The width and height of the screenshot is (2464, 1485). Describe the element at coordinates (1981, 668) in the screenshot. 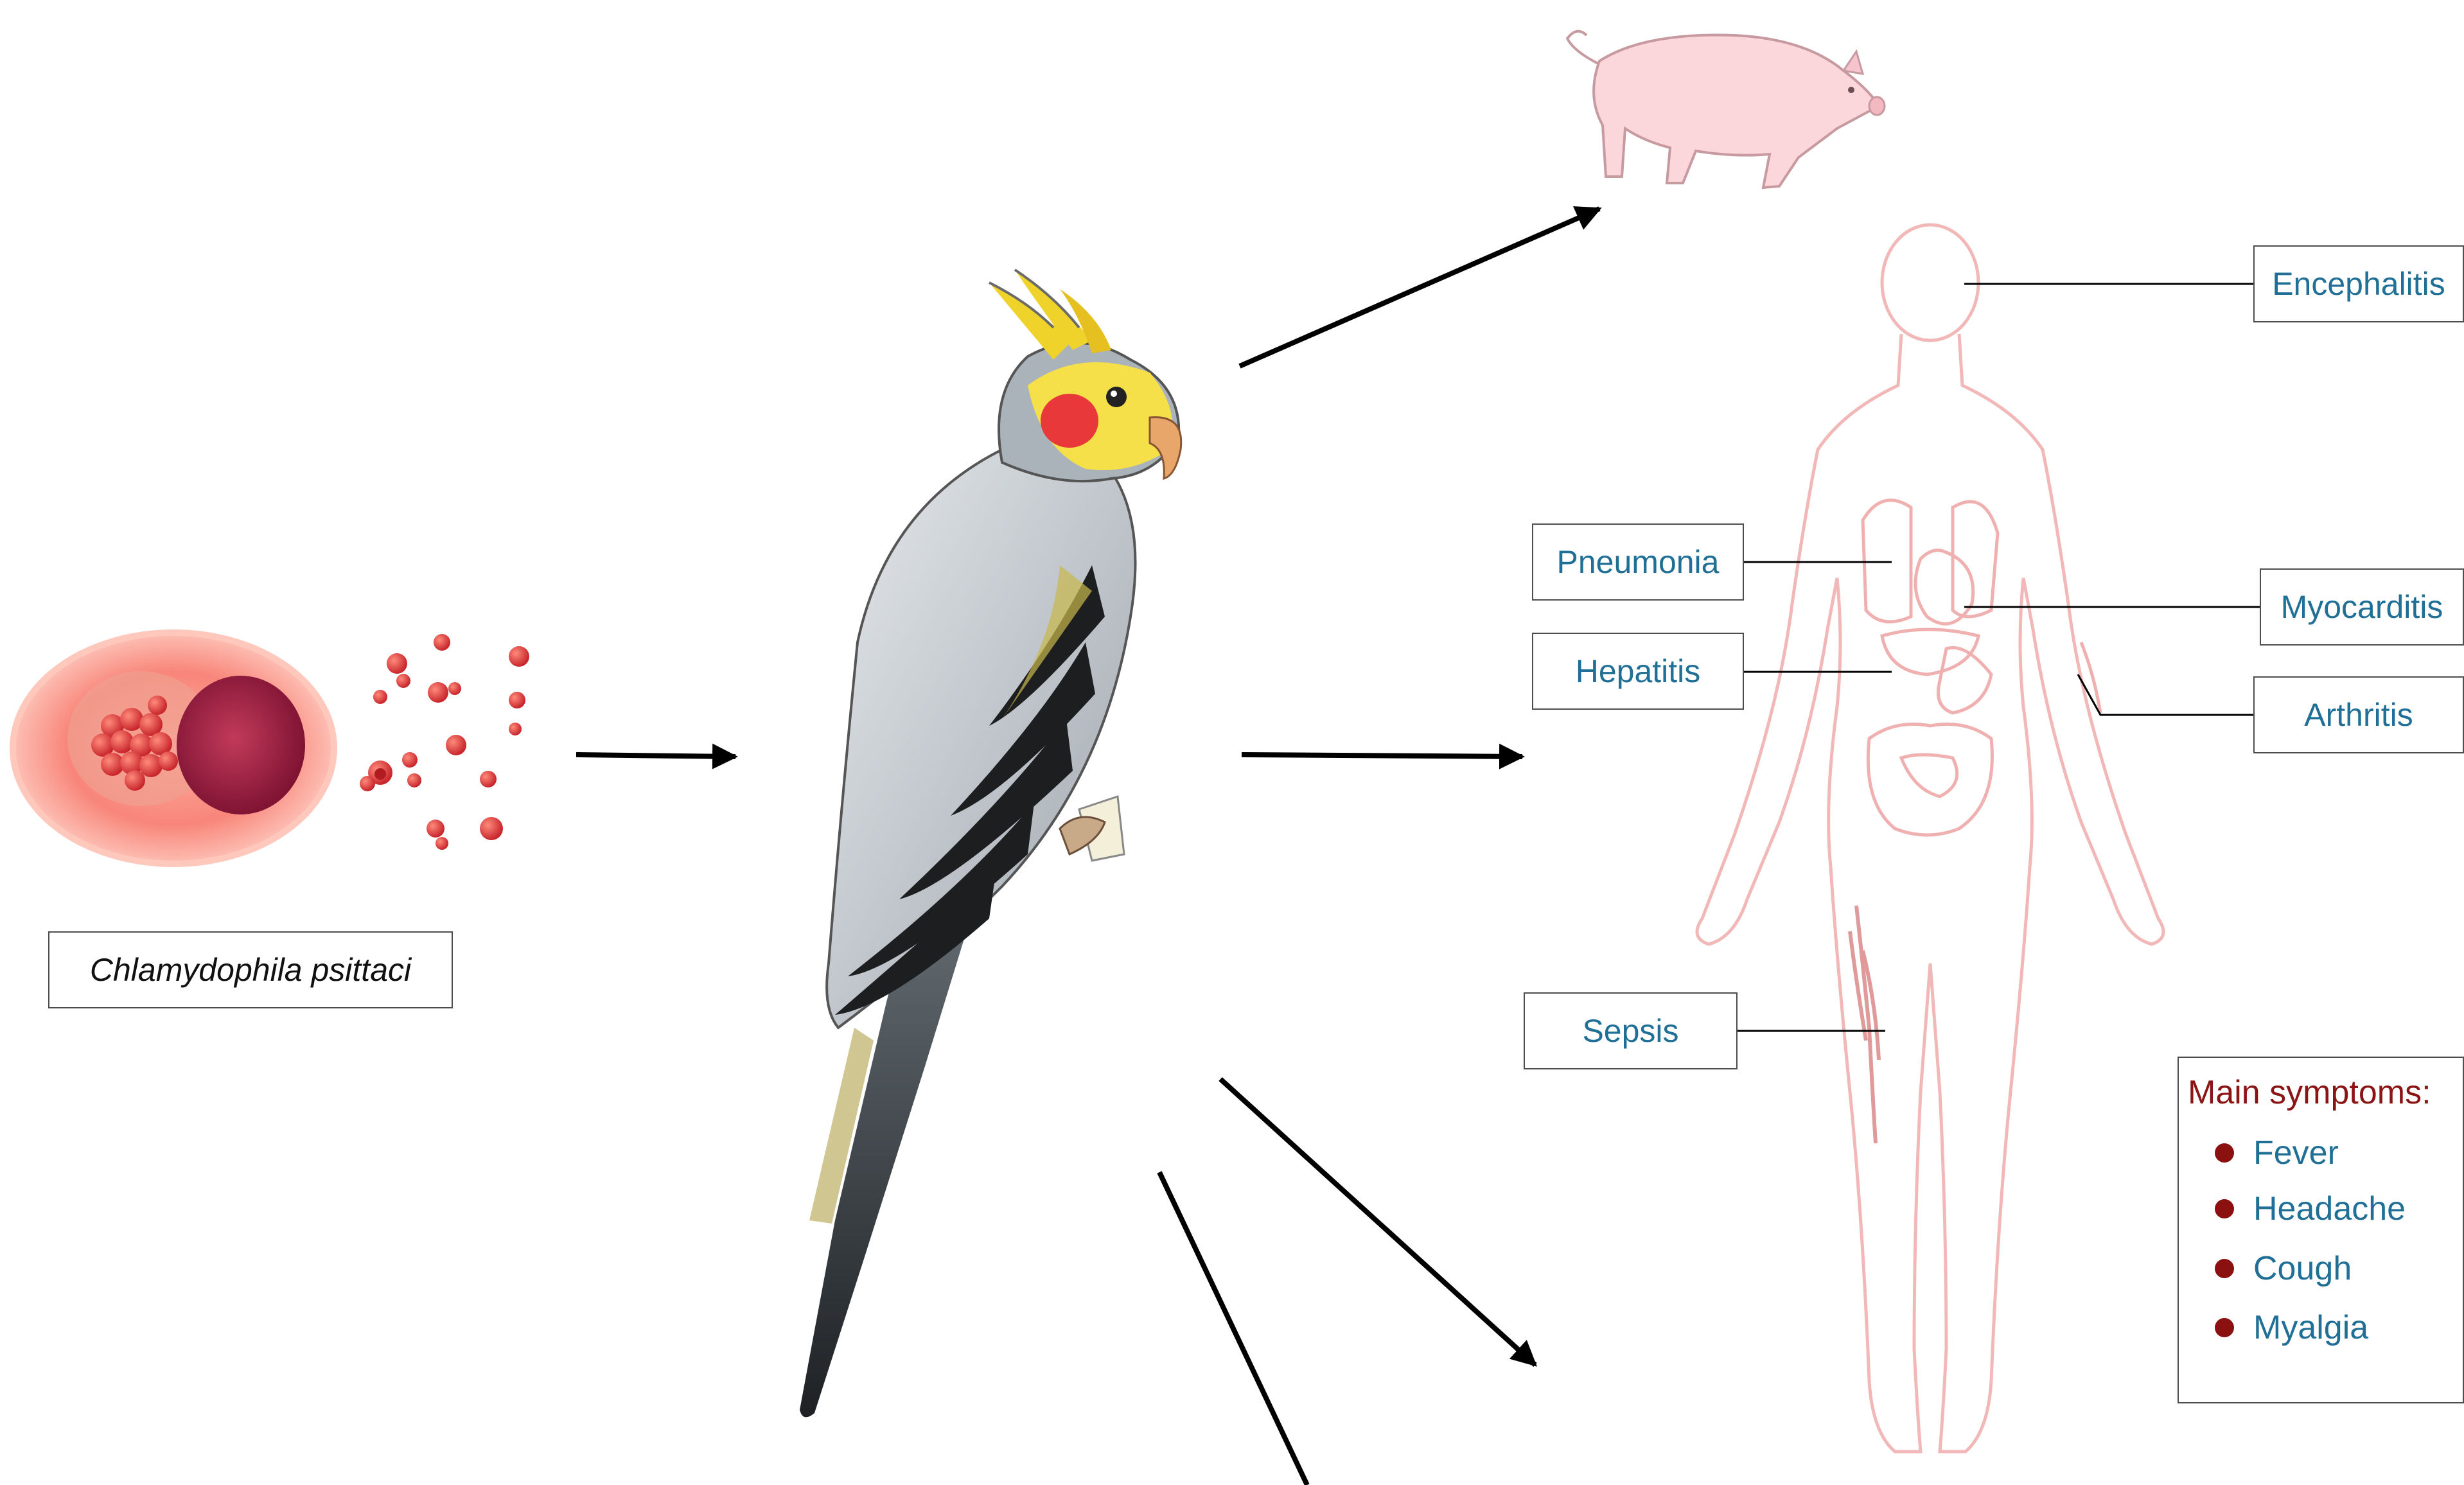

I see `internal-organs` at that location.